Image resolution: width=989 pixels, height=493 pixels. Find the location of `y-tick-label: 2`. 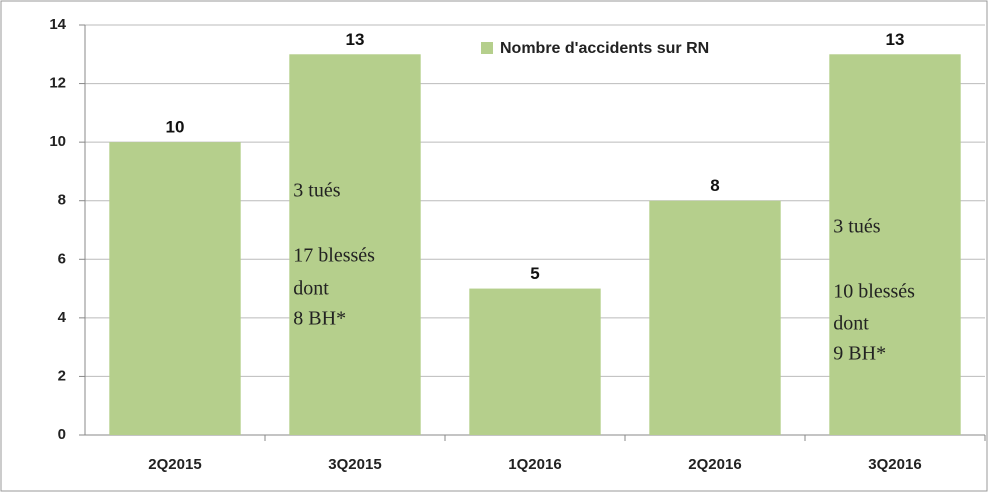

y-tick-label: 2 is located at coordinates (62, 375).